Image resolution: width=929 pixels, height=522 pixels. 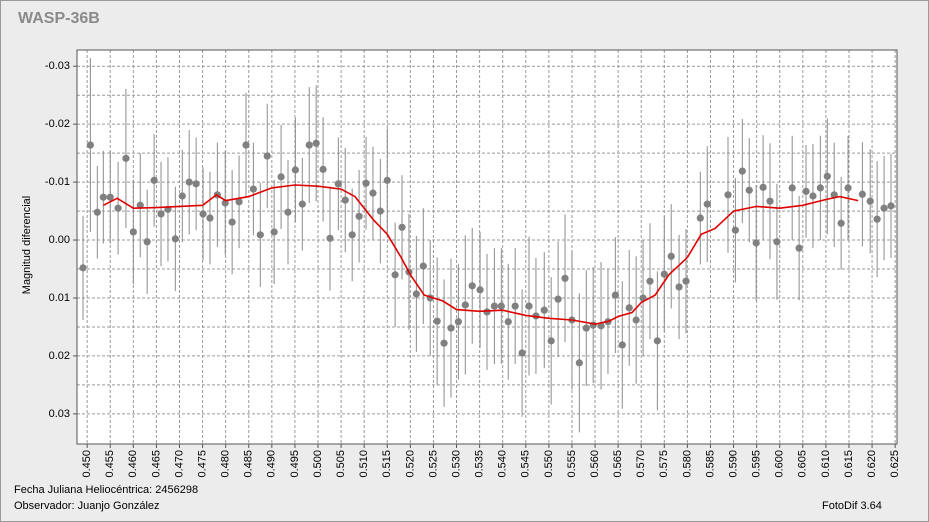 What do you see at coordinates (433, 464) in the screenshot?
I see `x-tick-label: 0.525` at bounding box center [433, 464].